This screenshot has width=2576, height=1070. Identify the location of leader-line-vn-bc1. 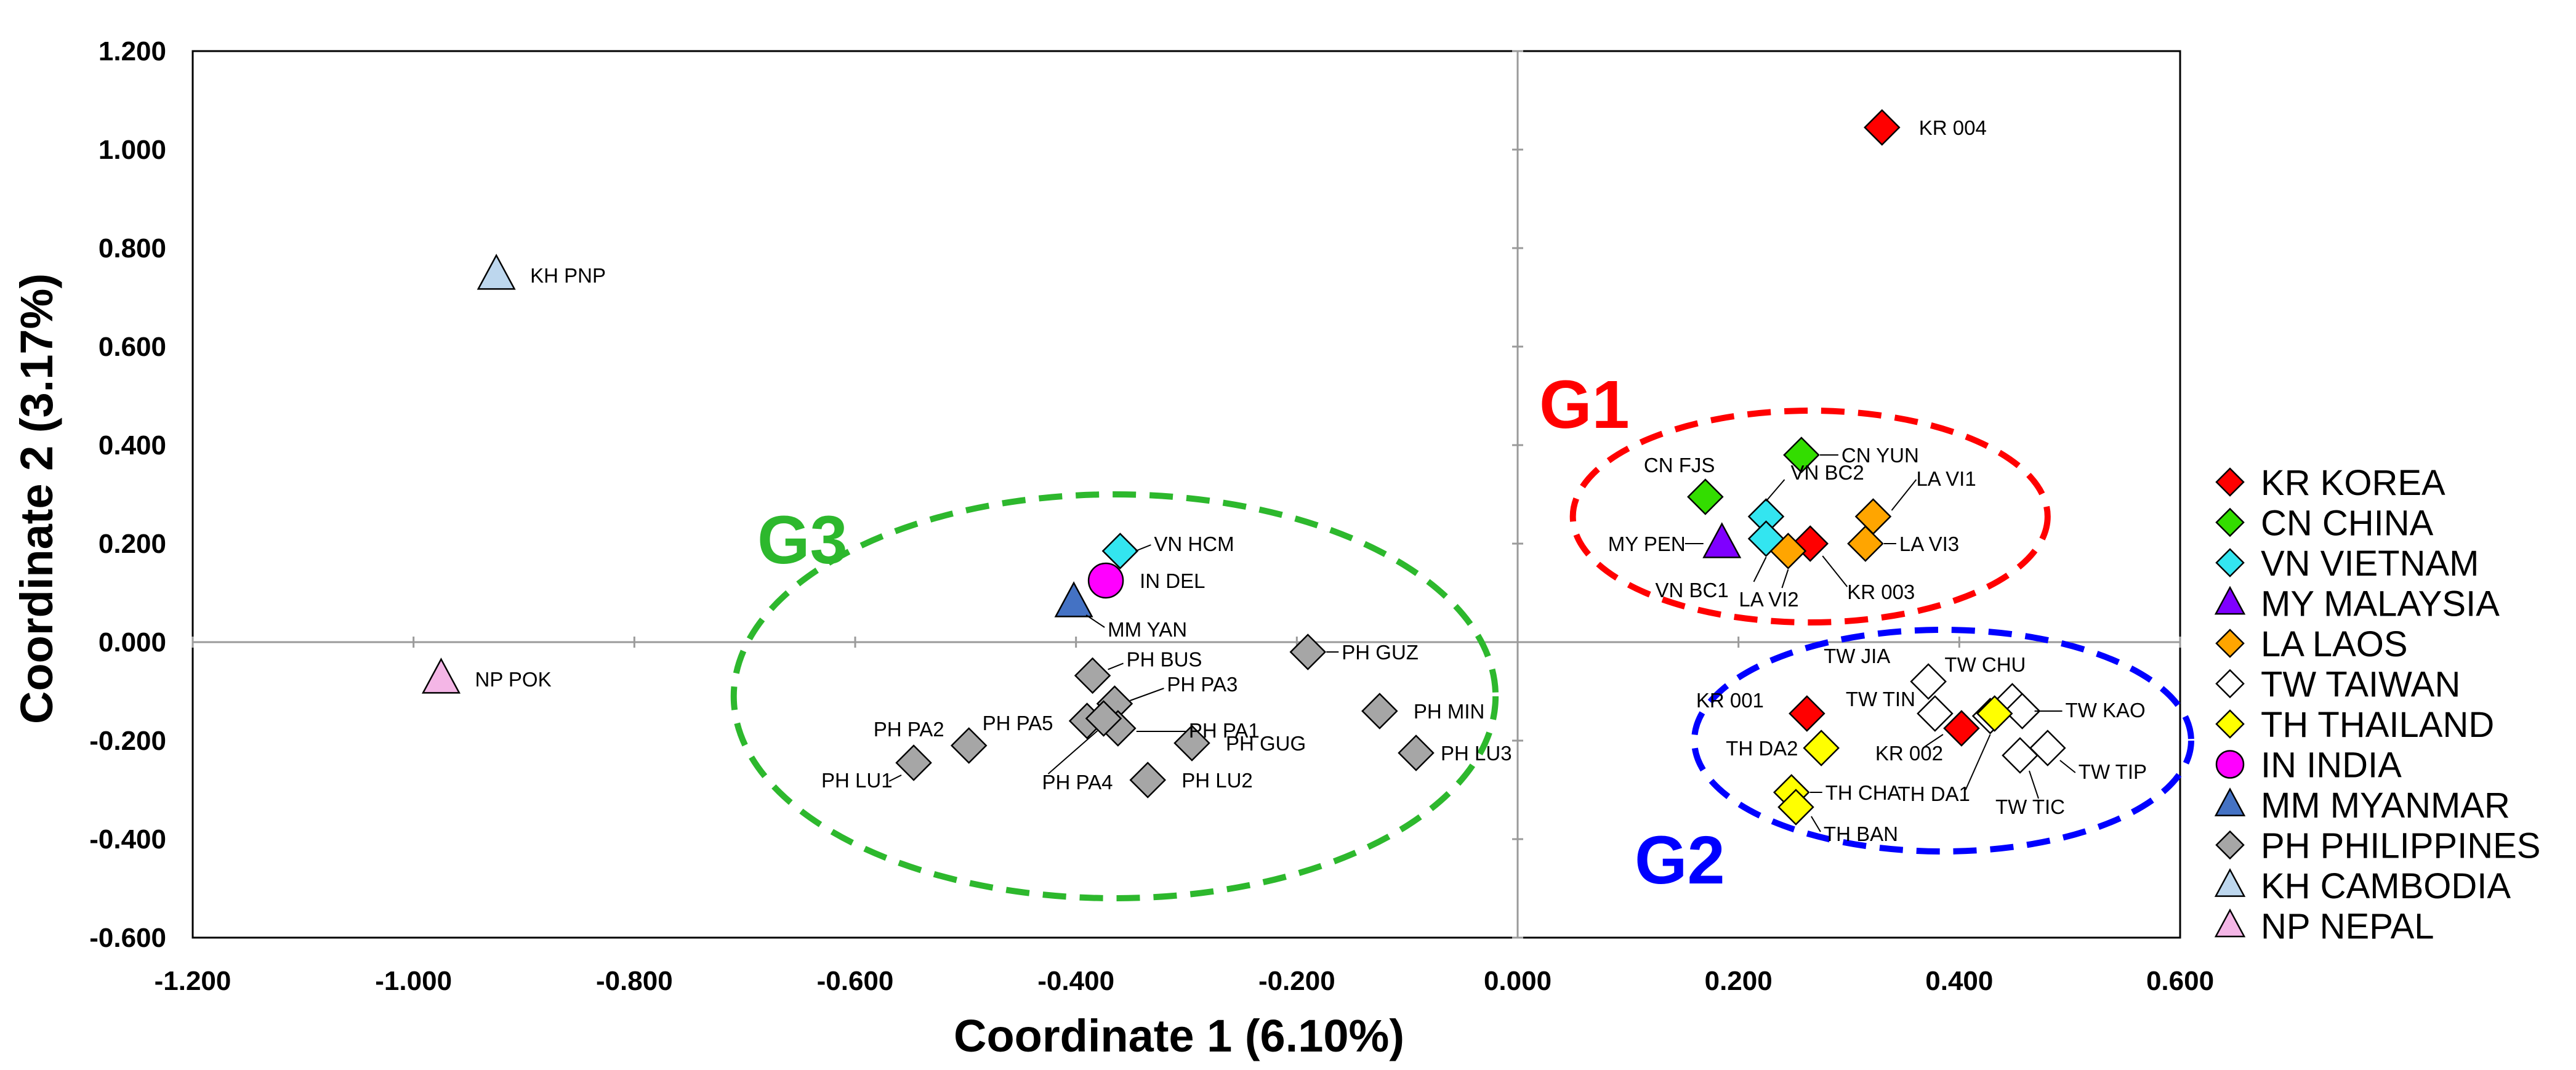
(1760, 569).